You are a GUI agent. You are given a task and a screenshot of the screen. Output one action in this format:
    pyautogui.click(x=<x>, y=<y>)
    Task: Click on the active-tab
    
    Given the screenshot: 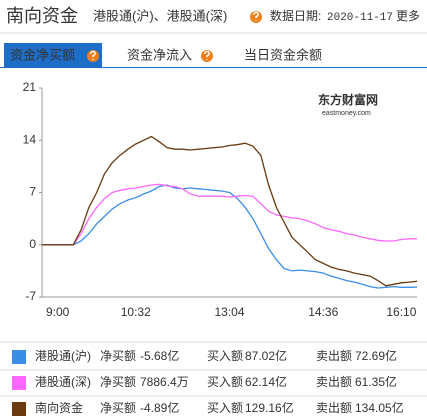 What is the action you would take?
    pyautogui.click(x=53, y=55)
    